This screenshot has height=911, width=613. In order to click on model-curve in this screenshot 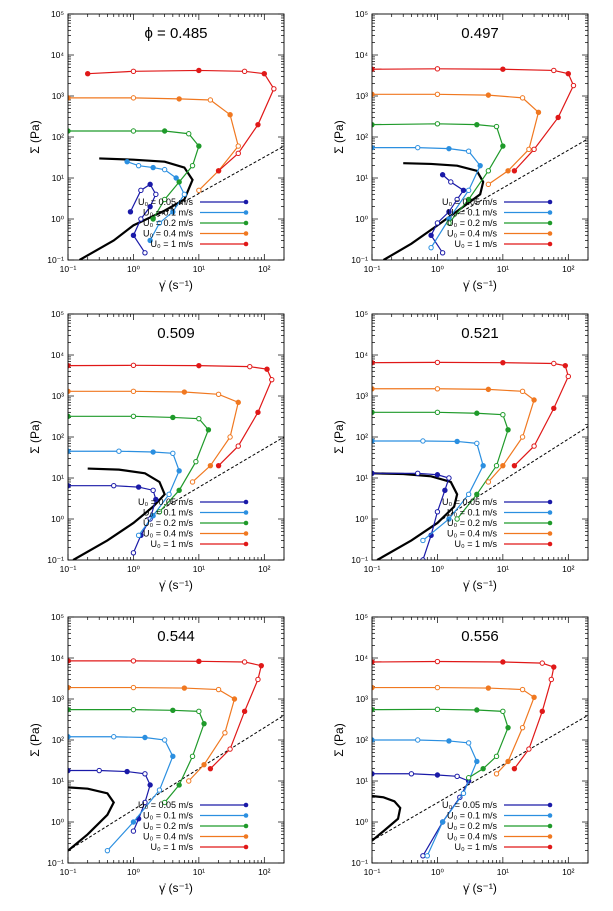, I will do `click(92, 819)`.